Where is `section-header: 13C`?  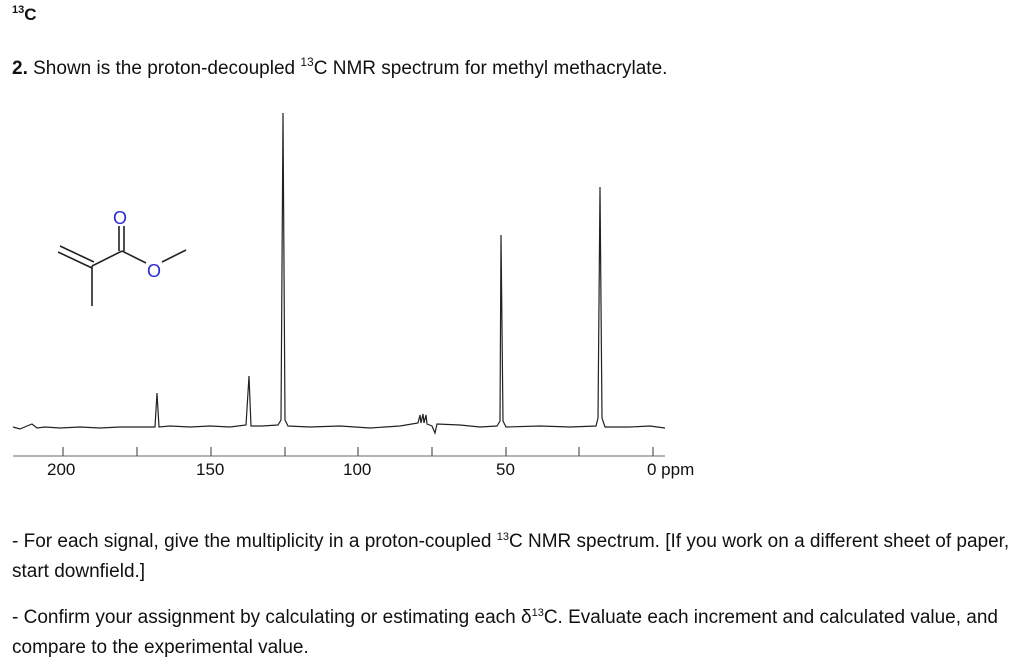
section-header: 13C is located at coordinates (24, 14).